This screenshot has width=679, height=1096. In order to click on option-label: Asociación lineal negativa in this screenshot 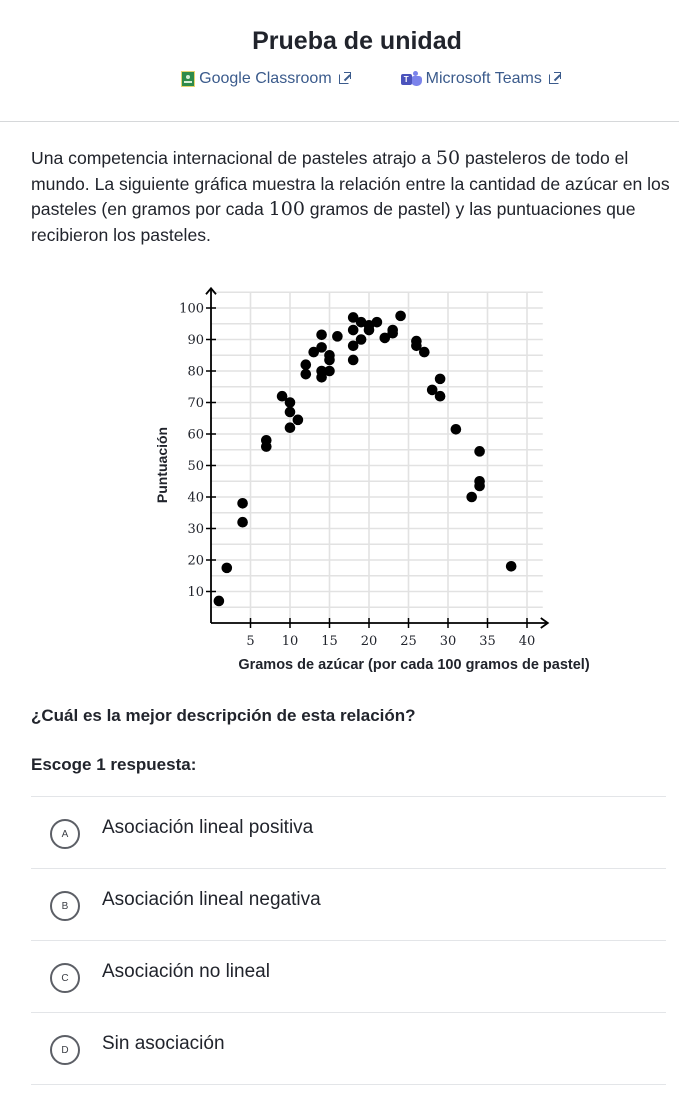, I will do `click(211, 899)`.